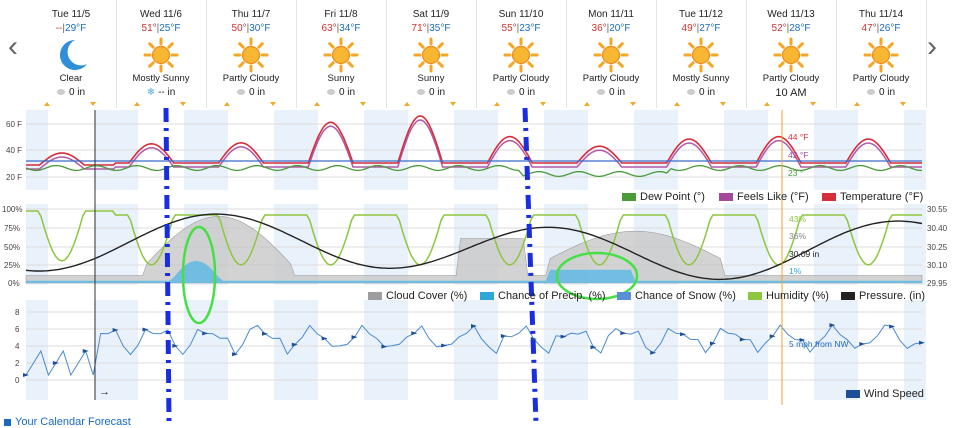  I want to click on day-date: Tue 11/12, so click(701, 14).